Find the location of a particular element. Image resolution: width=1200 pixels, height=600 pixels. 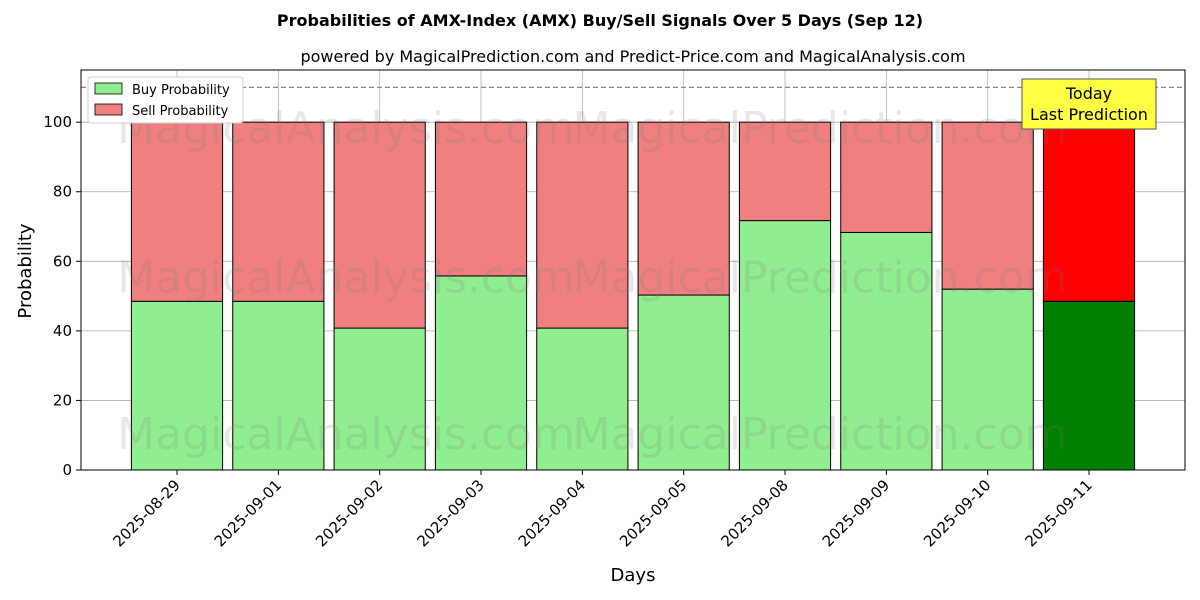

y-tick-label: 60 is located at coordinates (62, 261).